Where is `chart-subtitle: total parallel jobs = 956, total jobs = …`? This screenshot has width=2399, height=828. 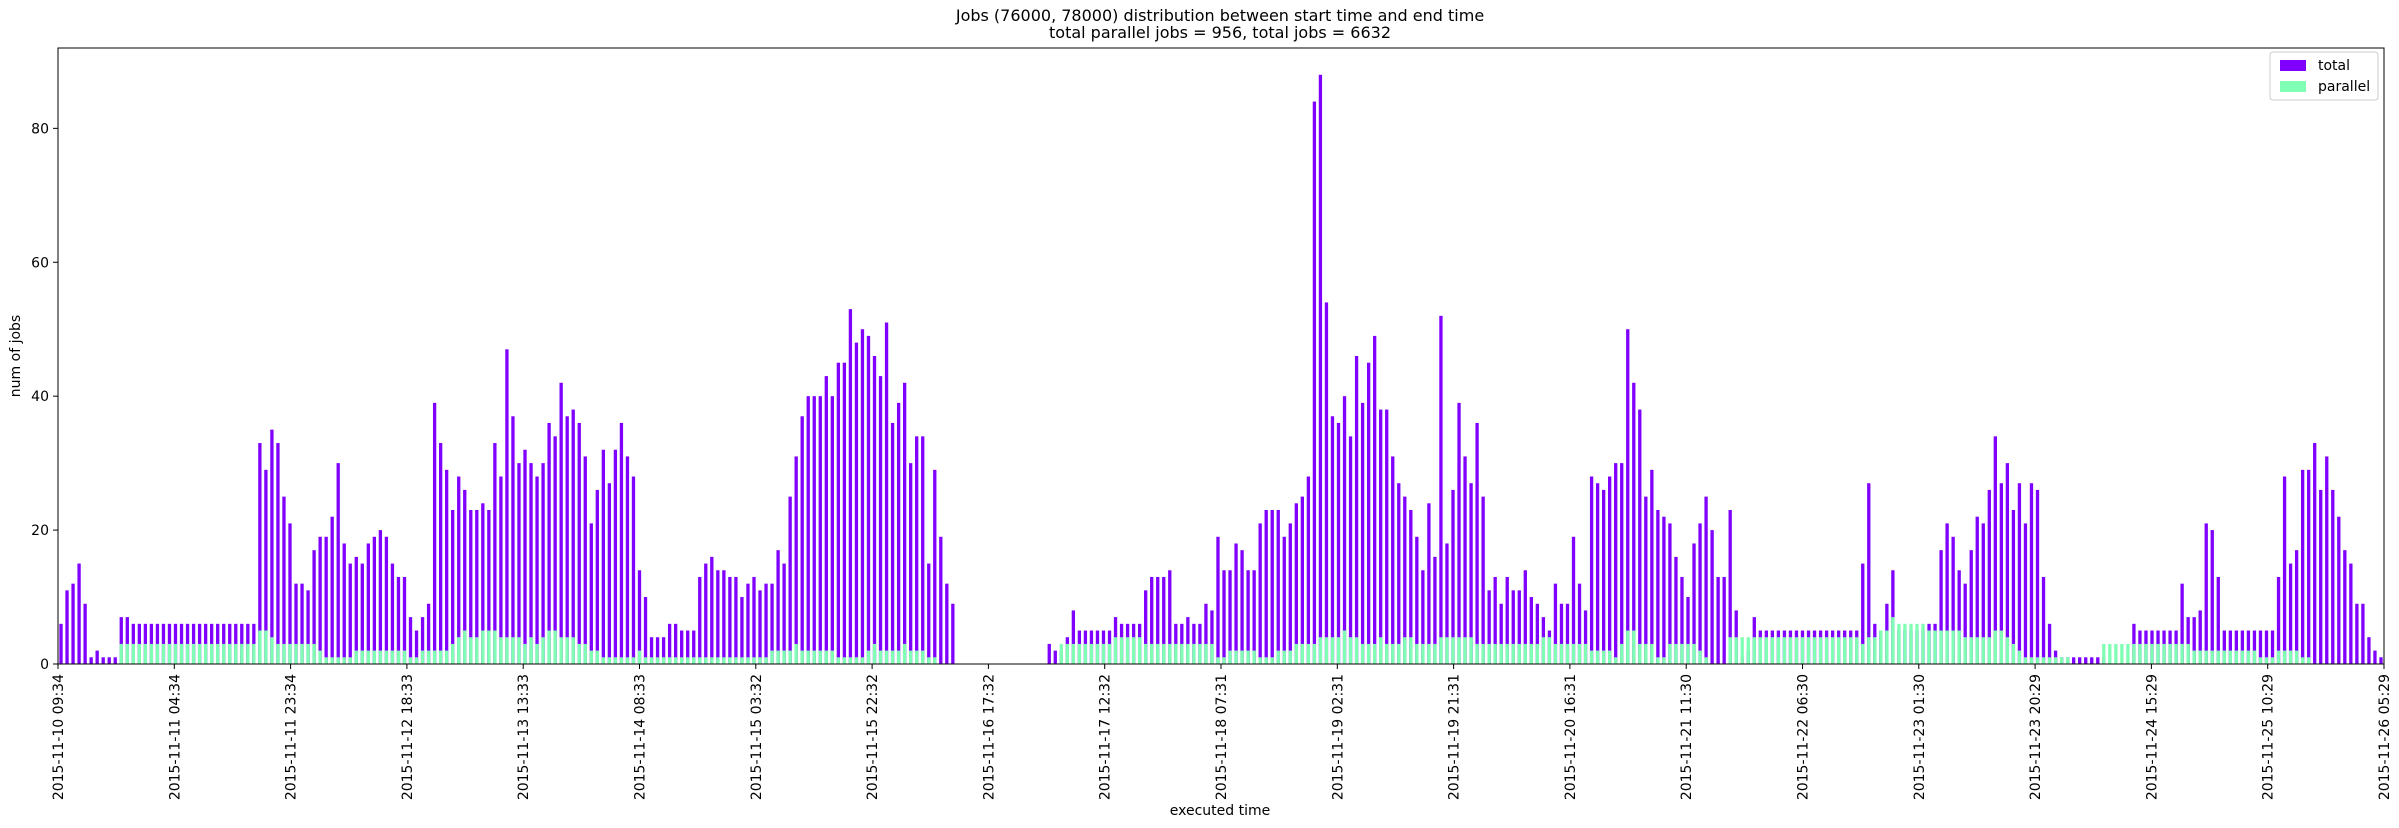
chart-subtitle: total parallel jobs = 956, total jobs = … is located at coordinates (1220, 32).